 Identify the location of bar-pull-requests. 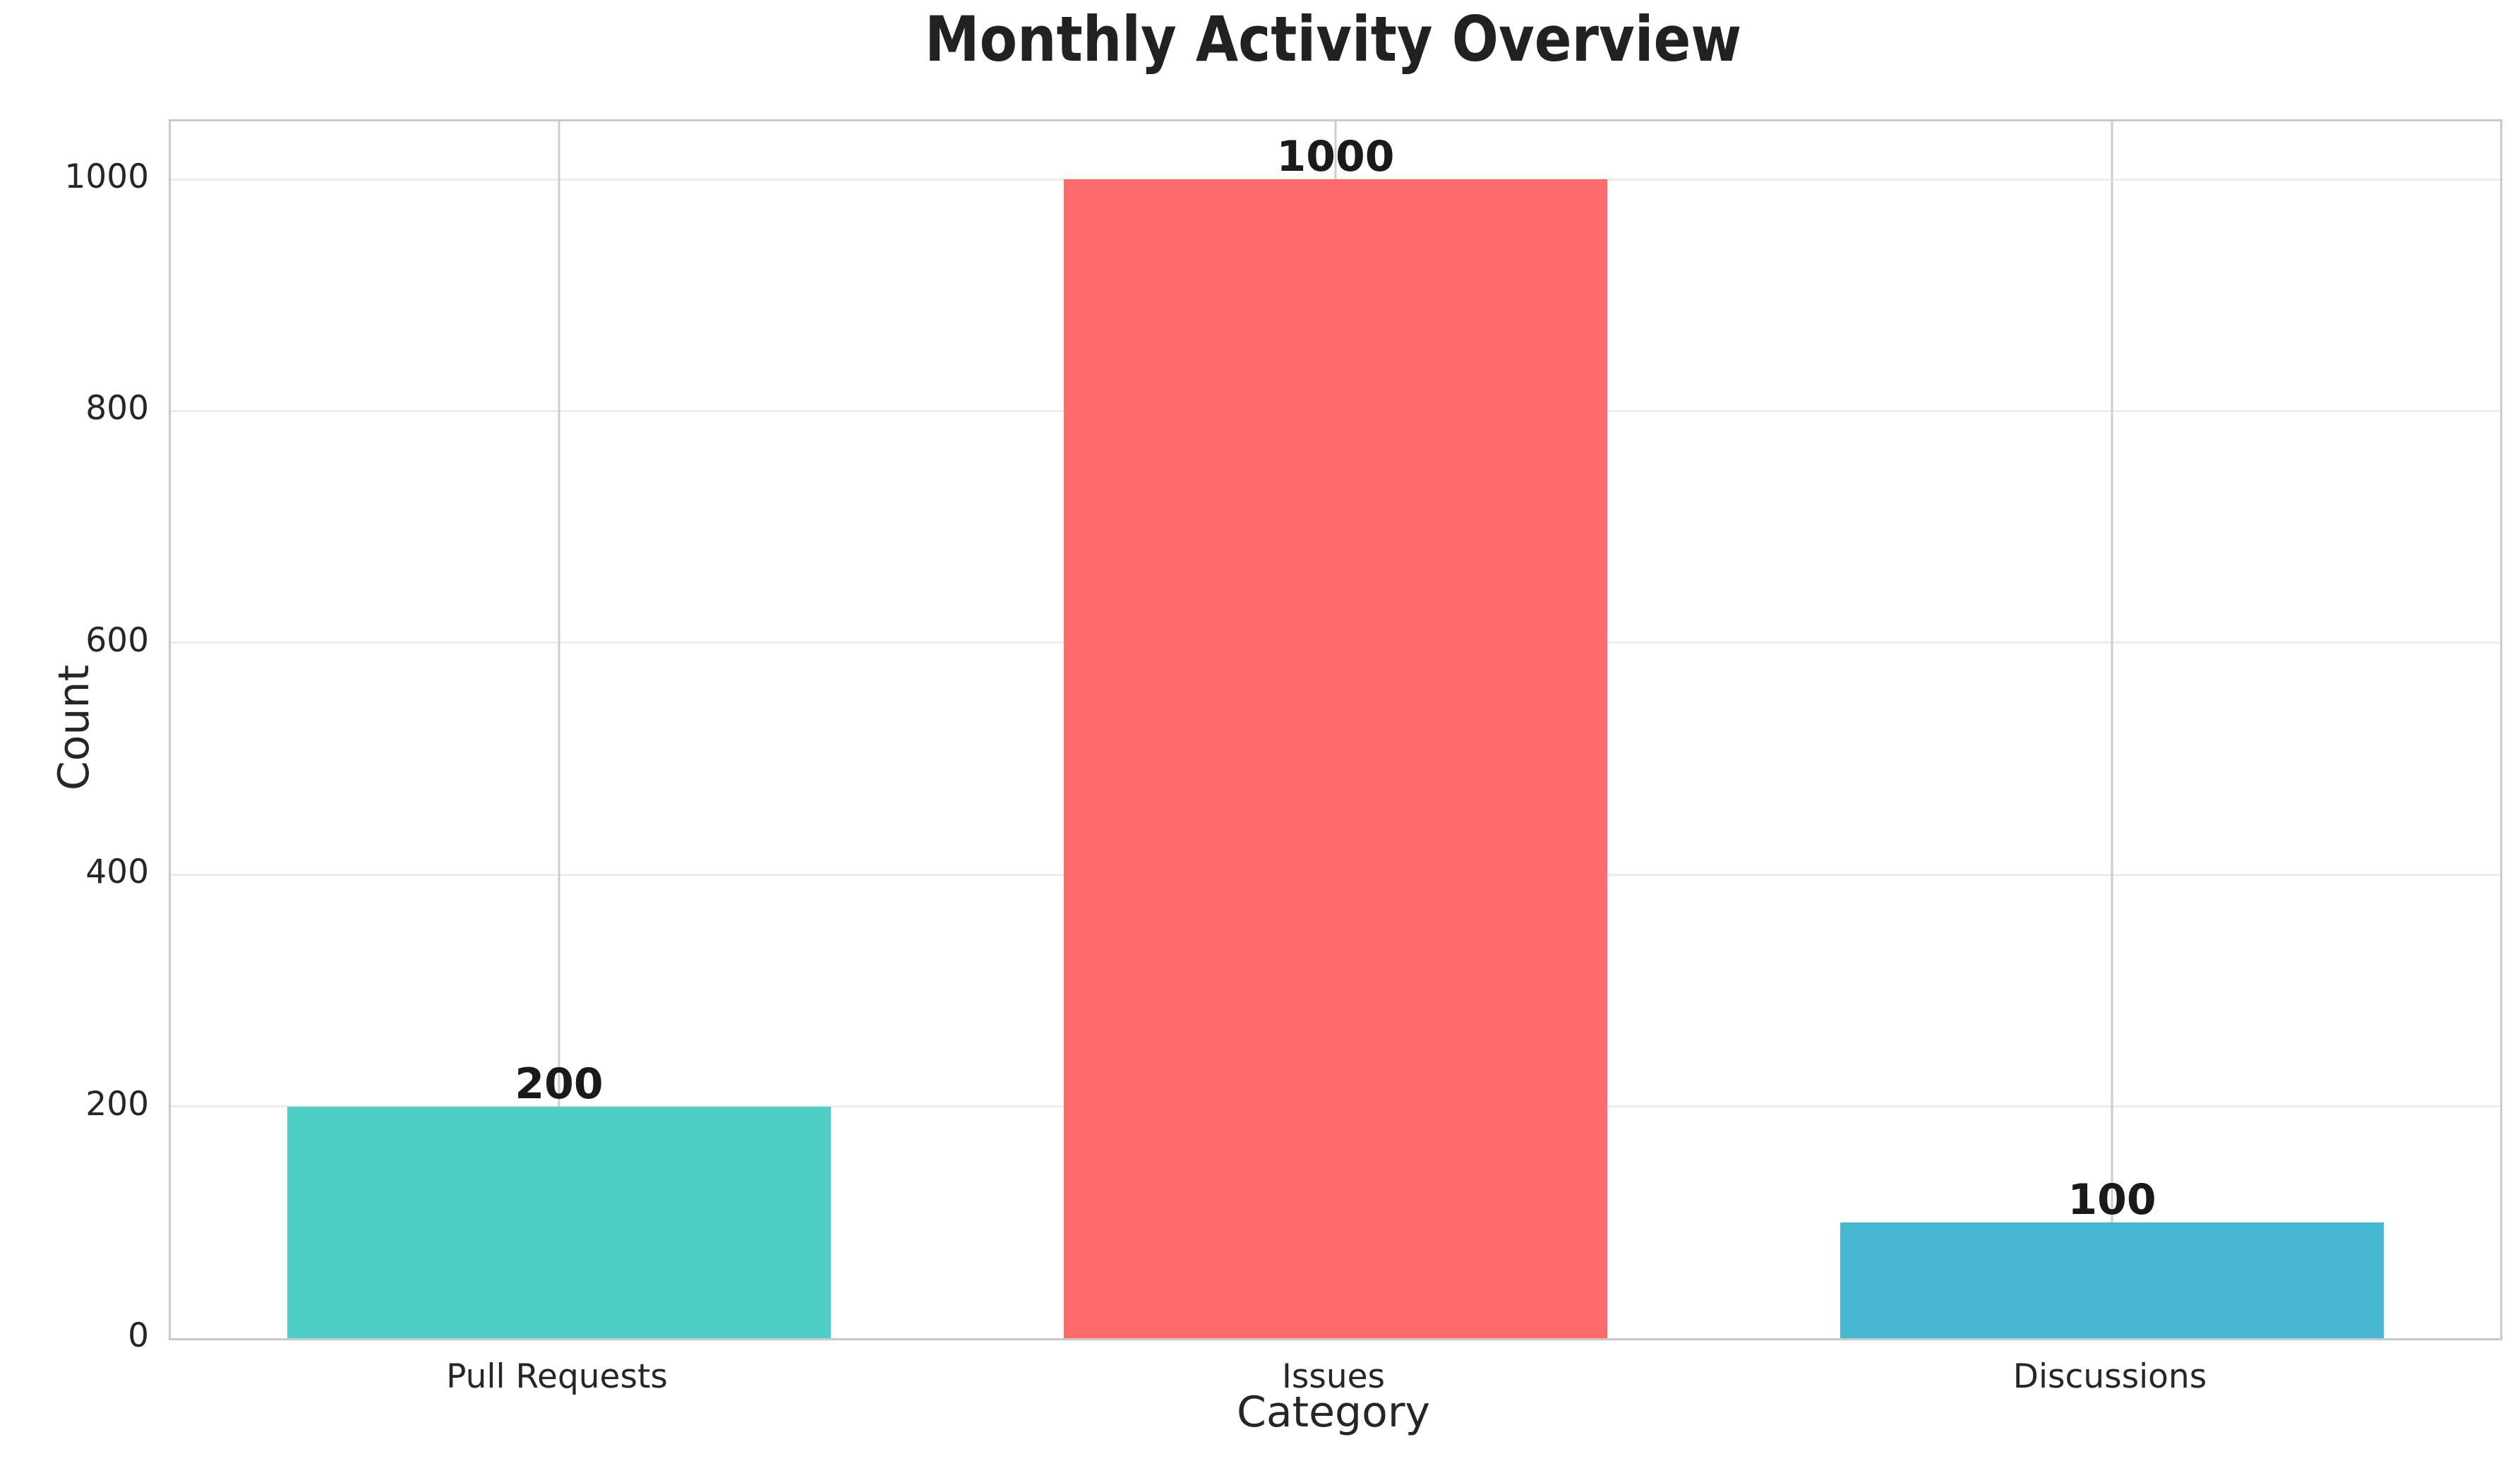
(559, 1222).